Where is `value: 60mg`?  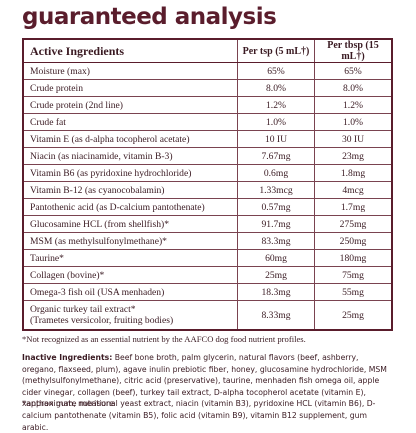 value: 60mg is located at coordinates (276, 258).